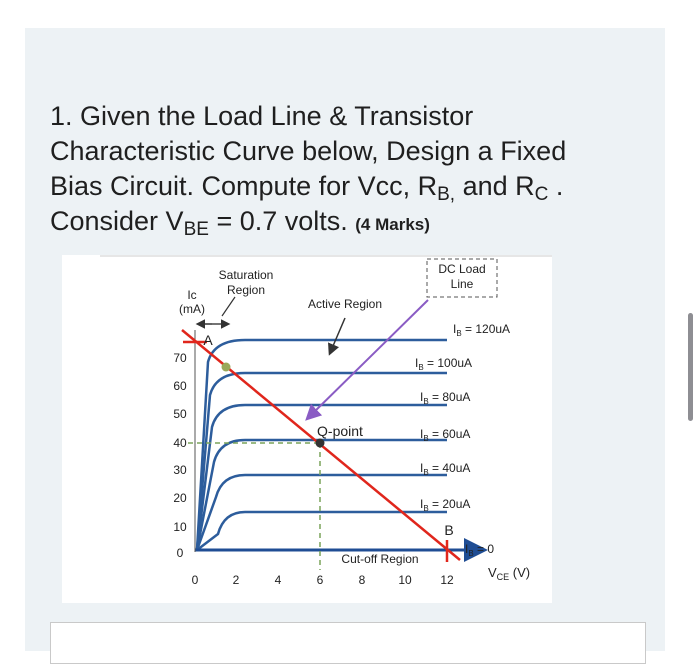 This screenshot has height=664, width=700. I want to click on text: = 100uA, so click(448, 363).